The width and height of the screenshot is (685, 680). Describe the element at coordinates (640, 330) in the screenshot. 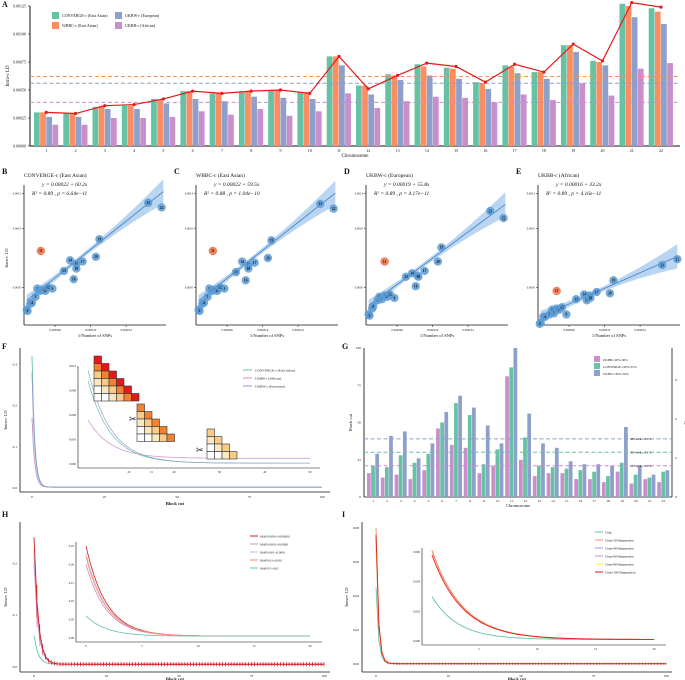

I see `x-tick-label: 0.000014` at that location.